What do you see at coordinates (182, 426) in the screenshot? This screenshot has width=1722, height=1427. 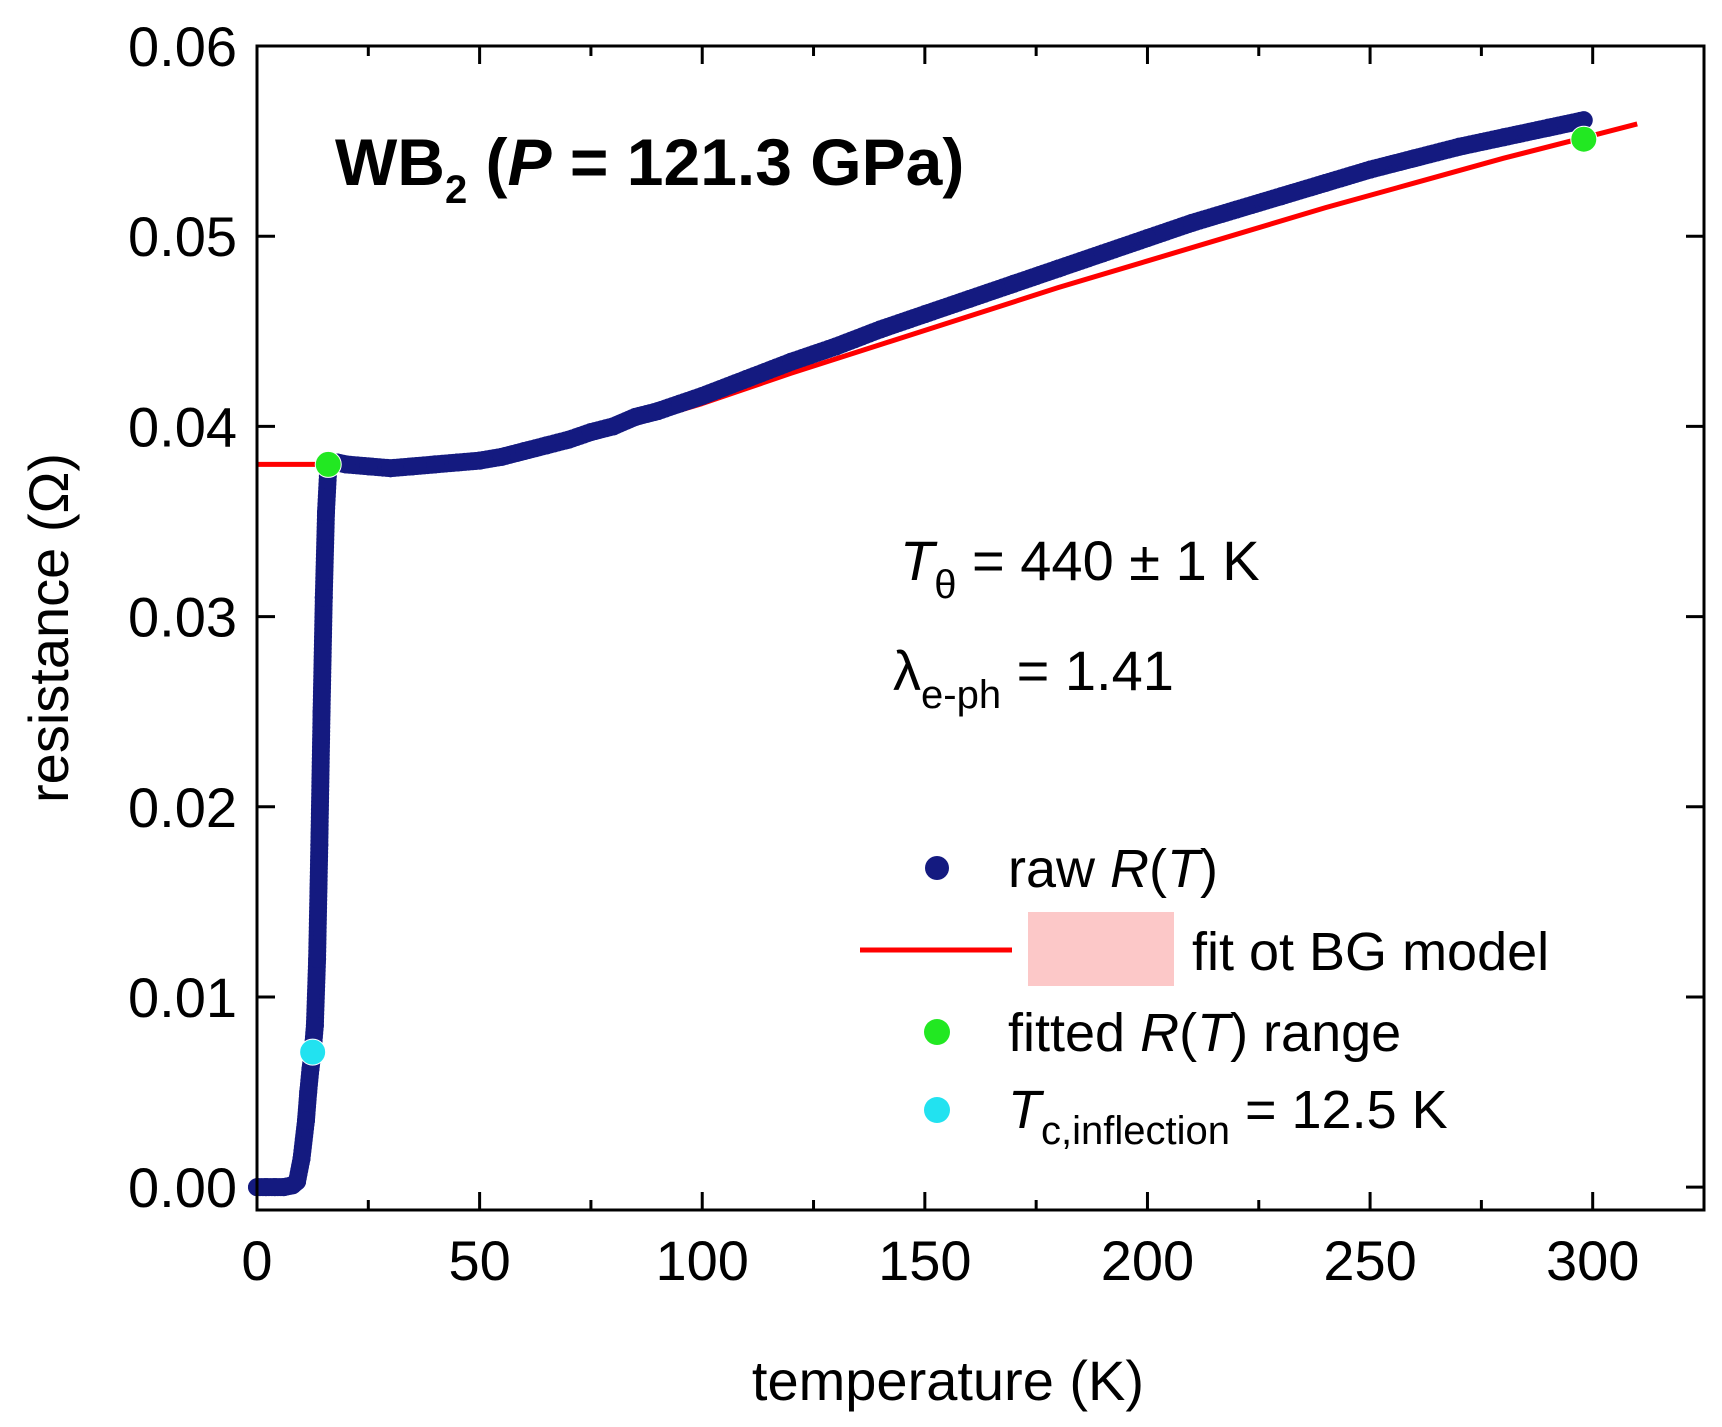 I see `y-tick-label: 0.04` at bounding box center [182, 426].